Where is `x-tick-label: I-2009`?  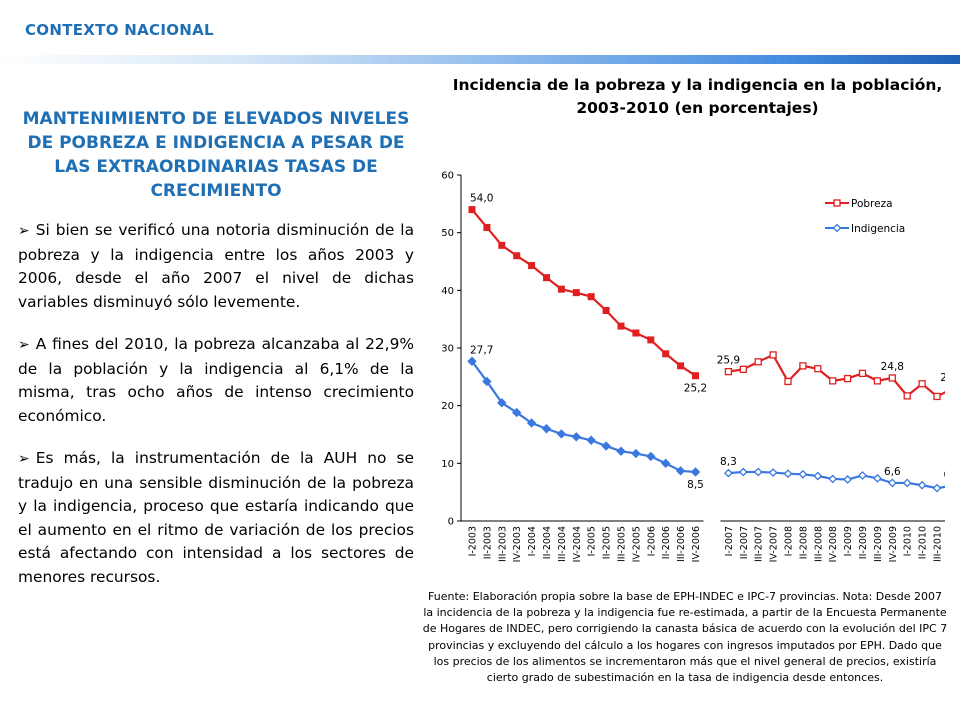
x-tick-label: I-2009 is located at coordinates (848, 541).